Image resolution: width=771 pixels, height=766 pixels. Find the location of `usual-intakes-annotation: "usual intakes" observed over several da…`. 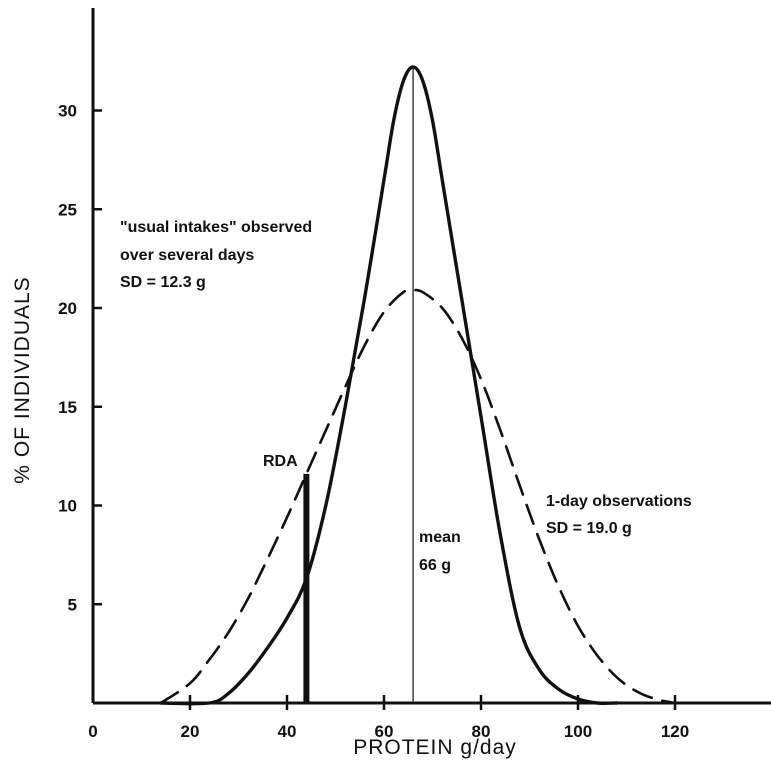

usual-intakes-annotation: "usual intakes" observed over several da… is located at coordinates (216, 255).